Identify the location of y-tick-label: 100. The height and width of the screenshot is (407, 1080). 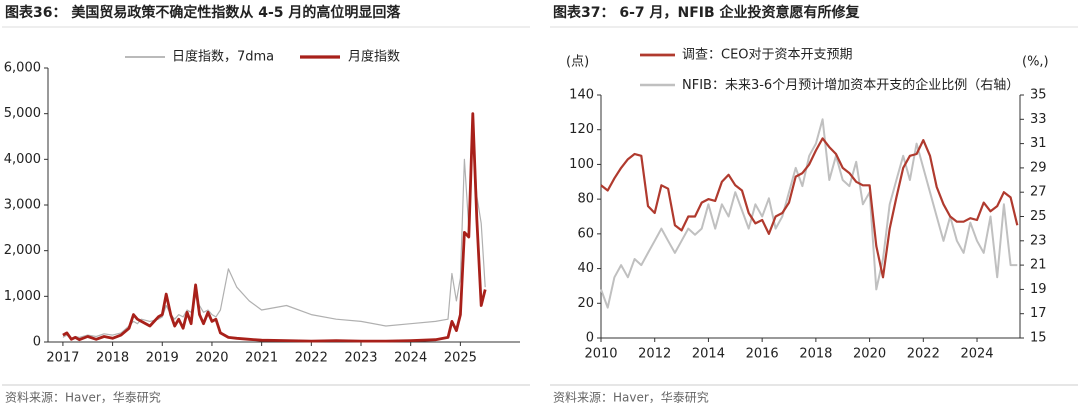
(581, 164).